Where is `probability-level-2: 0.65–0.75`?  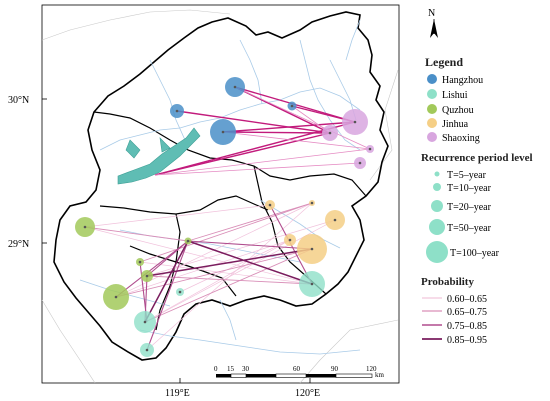 probability-level-2: 0.65–0.75 is located at coordinates (454, 312).